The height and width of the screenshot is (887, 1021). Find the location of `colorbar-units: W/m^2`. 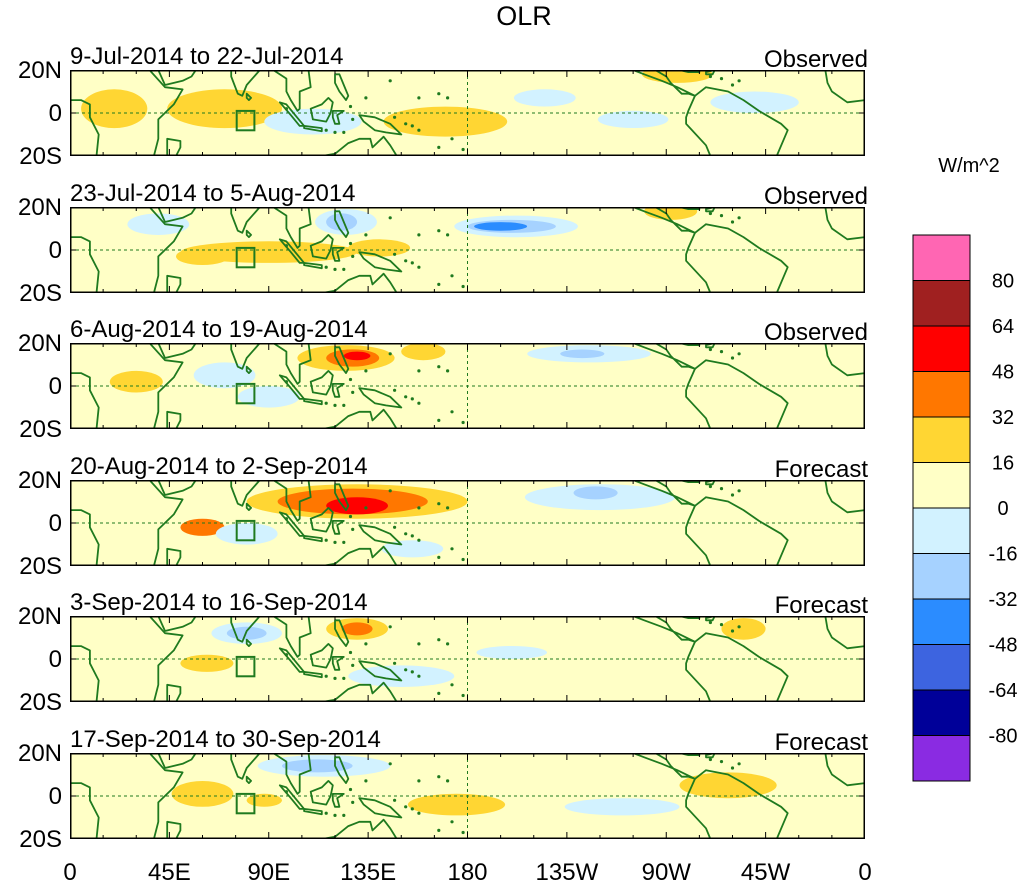

colorbar-units: W/m^2 is located at coordinates (969, 166).